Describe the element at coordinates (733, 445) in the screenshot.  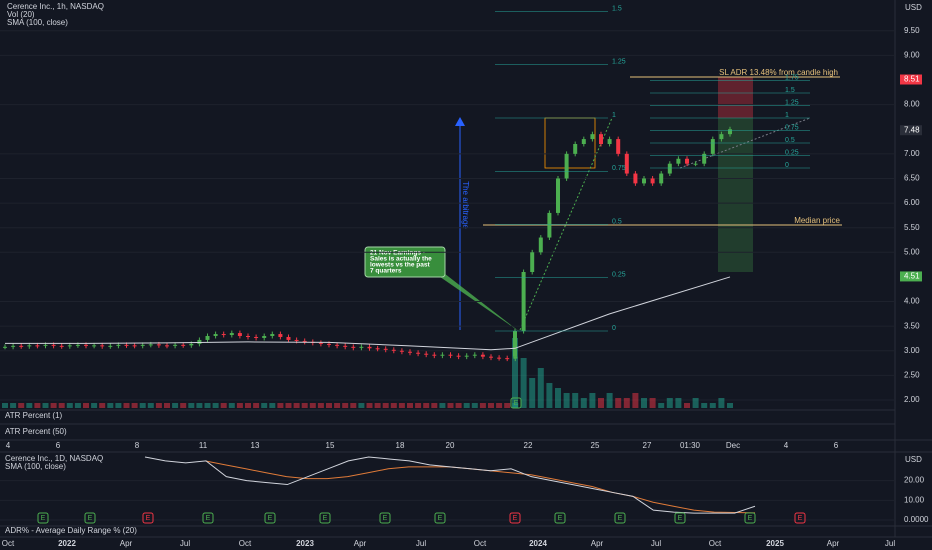
I see `time-label: Dec` at that location.